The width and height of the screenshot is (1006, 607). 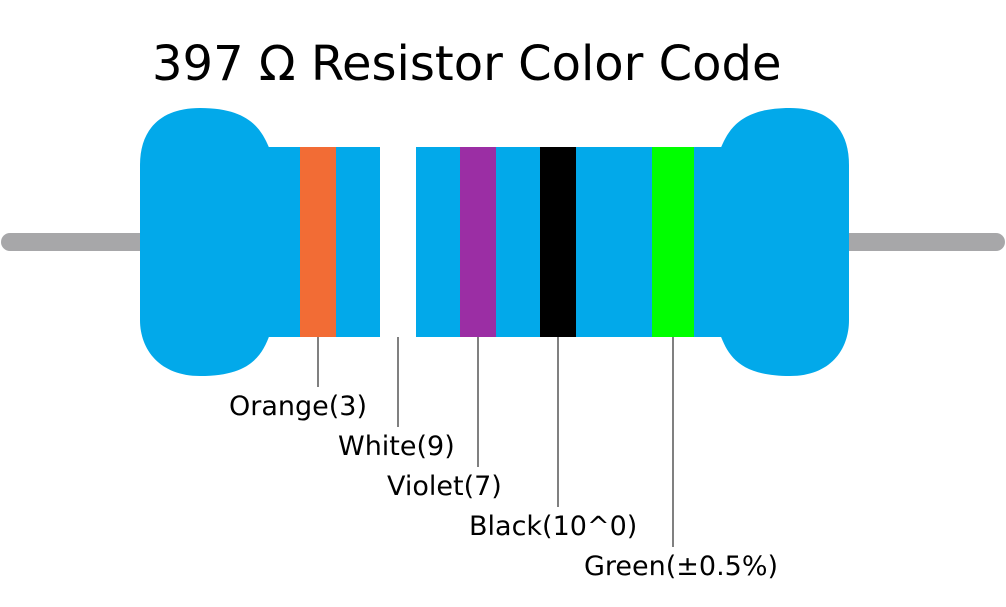 I want to click on left-cap, so click(x=205, y=242).